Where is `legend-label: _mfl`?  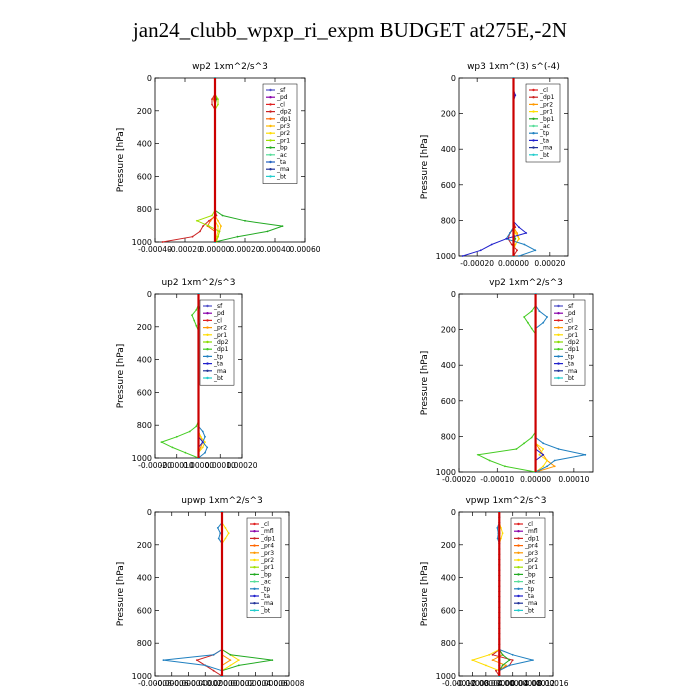
legend-label: _mfl is located at coordinates (531, 531).